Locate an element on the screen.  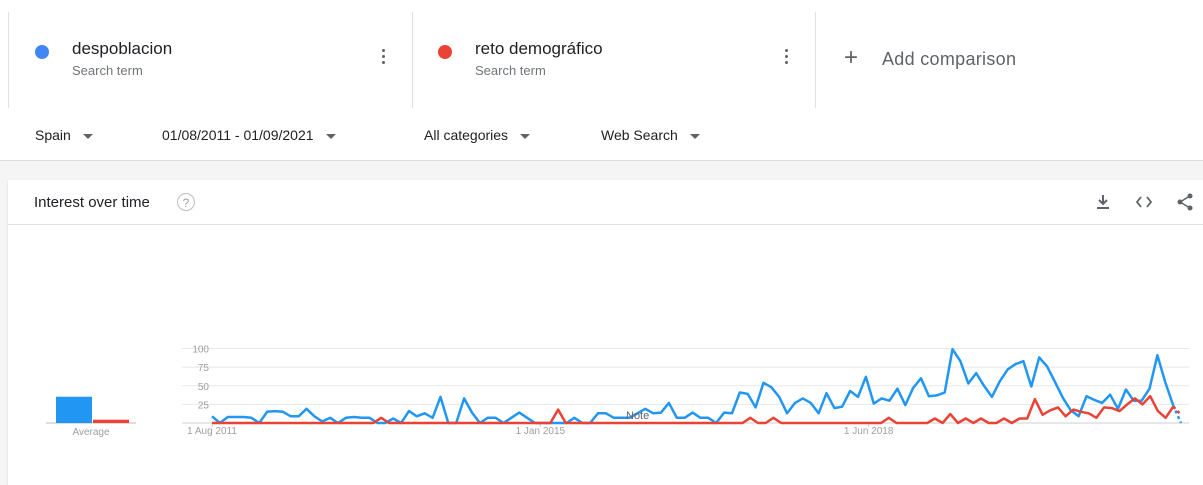
add-comparison-button: + Add comparison is located at coordinates (1009, 60).